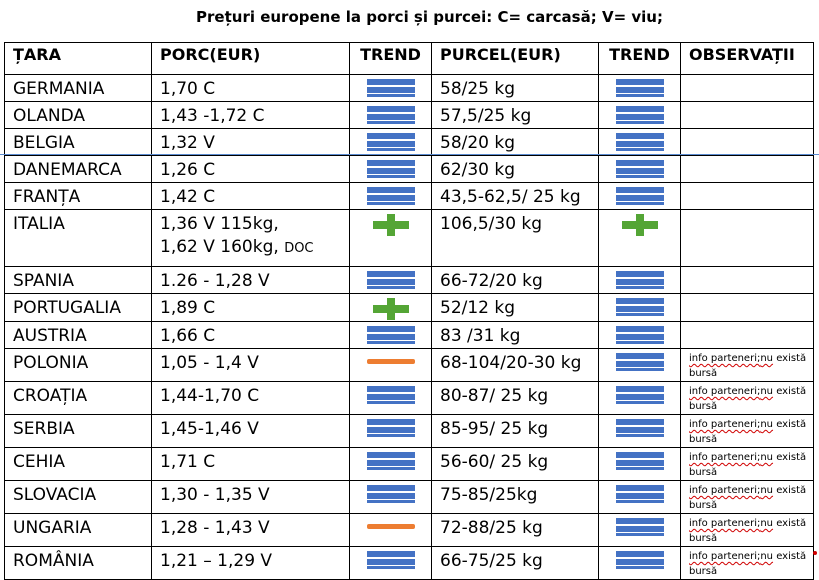  Describe the element at coordinates (215, 528) in the screenshot. I see `porc-price-text: 1,28 - 1,43 V` at that location.